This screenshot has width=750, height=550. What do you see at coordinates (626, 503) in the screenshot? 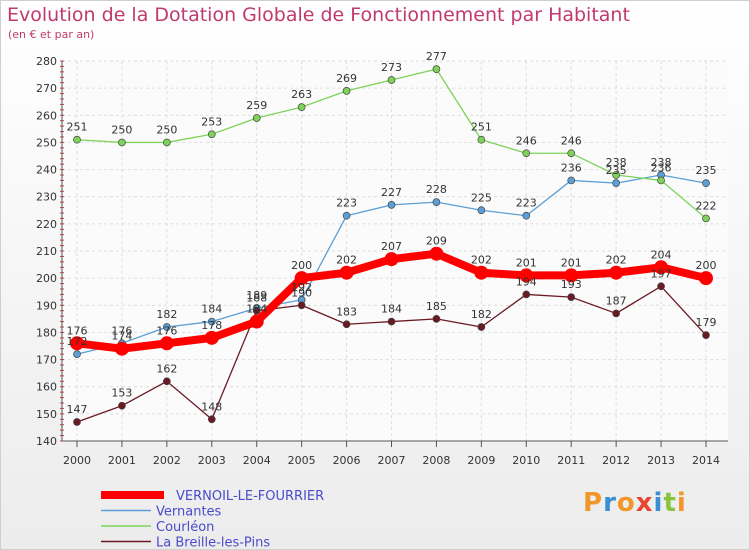
I see `logo-letter: o` at bounding box center [626, 503].